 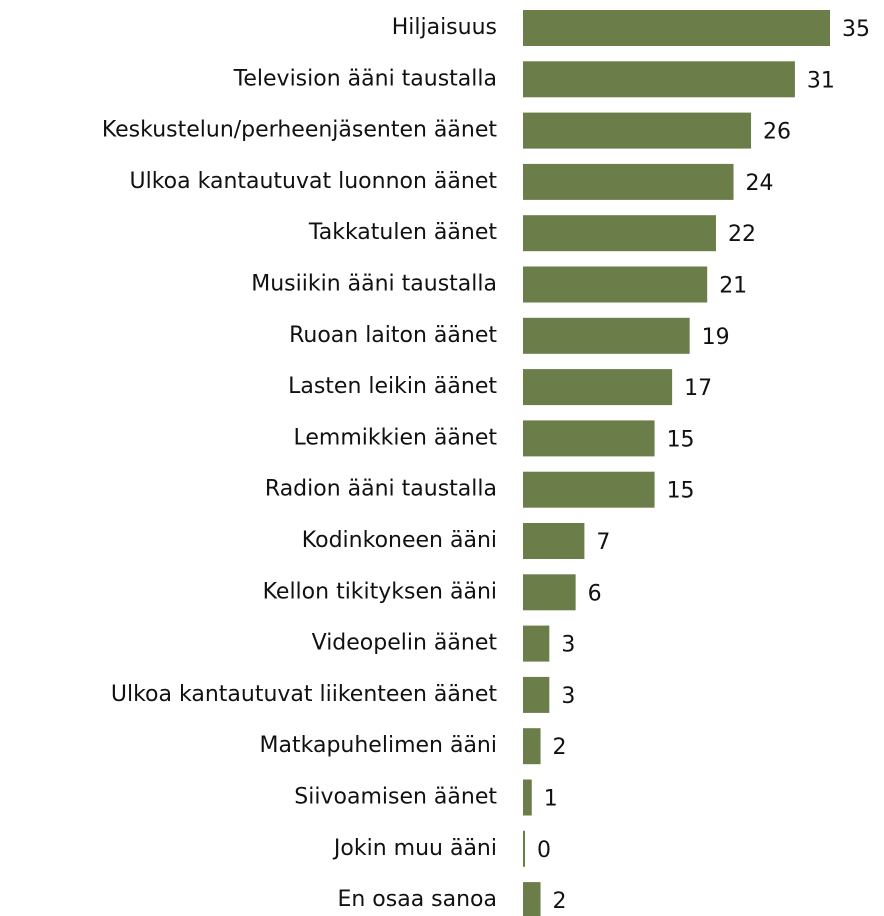 I want to click on value-label: 19, so click(x=716, y=337).